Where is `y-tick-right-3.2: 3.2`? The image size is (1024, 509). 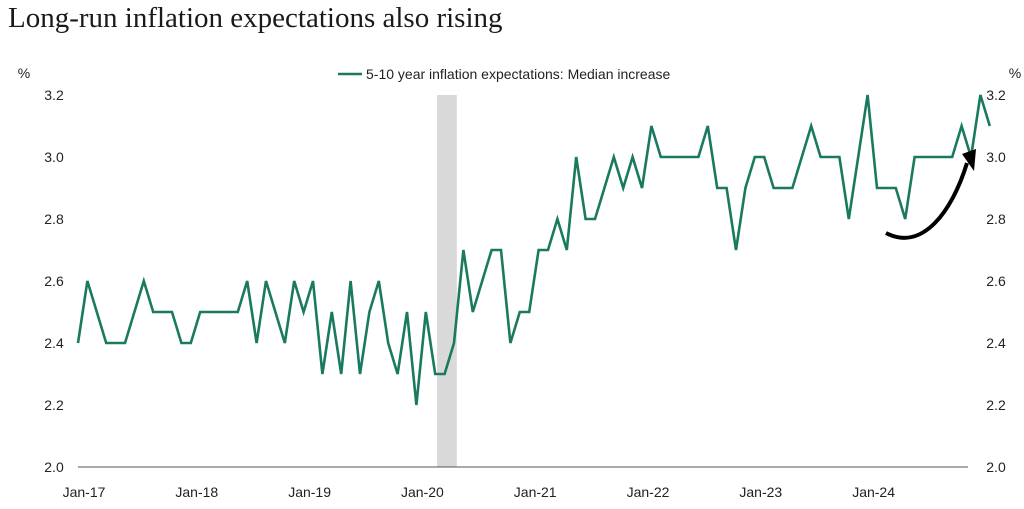 y-tick-right-3.2: 3.2 is located at coordinates (996, 95).